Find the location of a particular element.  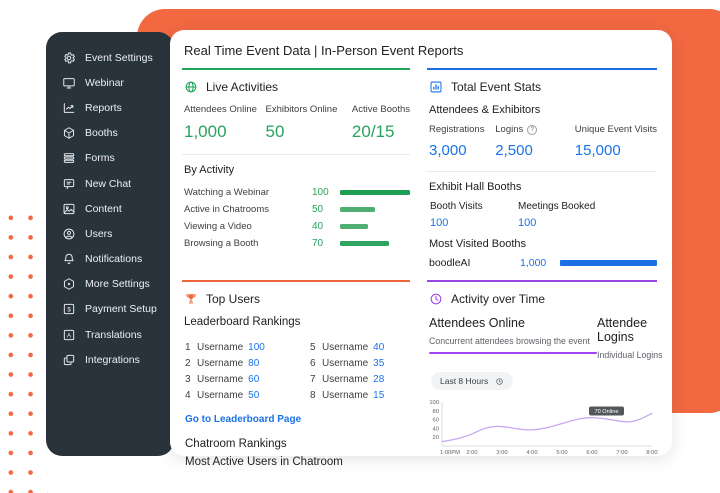

rank-number: 8 is located at coordinates (313, 396).